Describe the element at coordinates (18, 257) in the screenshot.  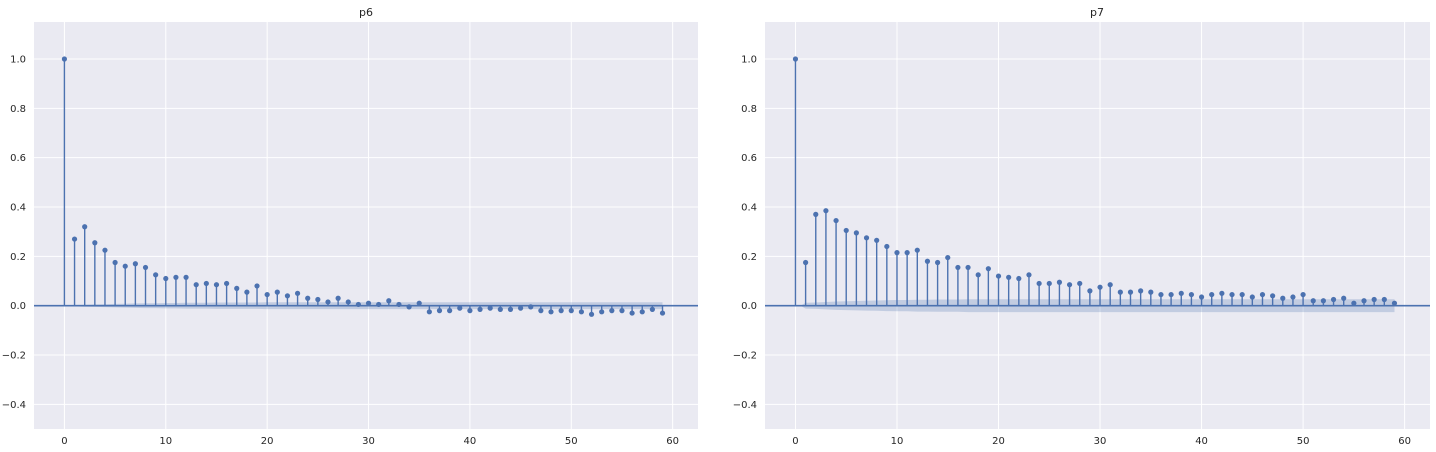
I see `y-tick-label: 0.2` at that location.